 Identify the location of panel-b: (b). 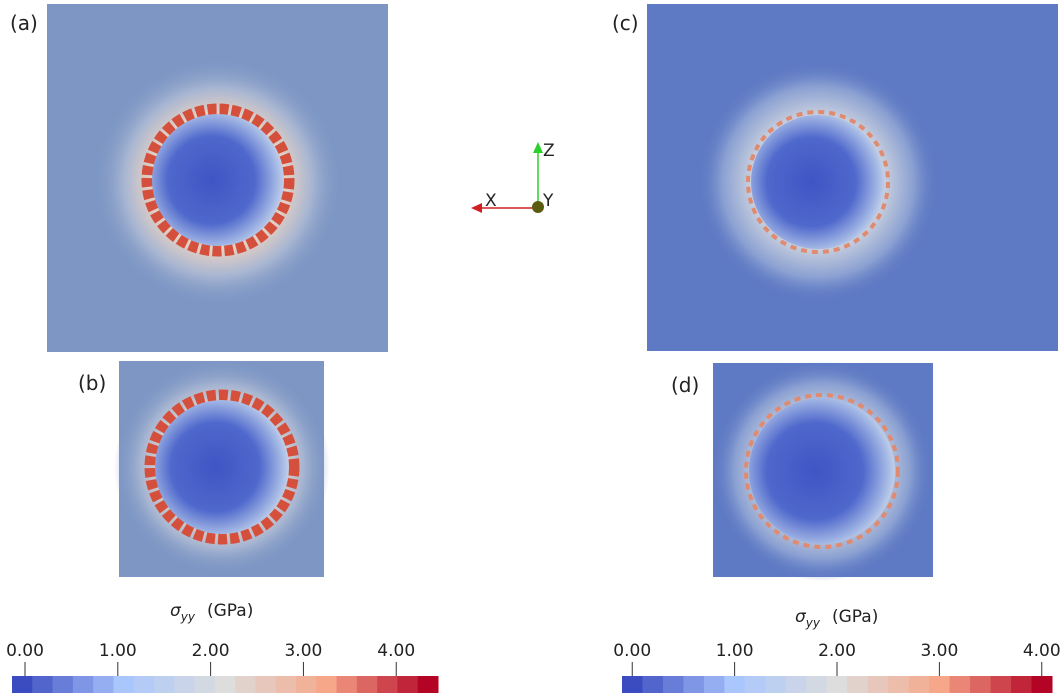
(204, 468).